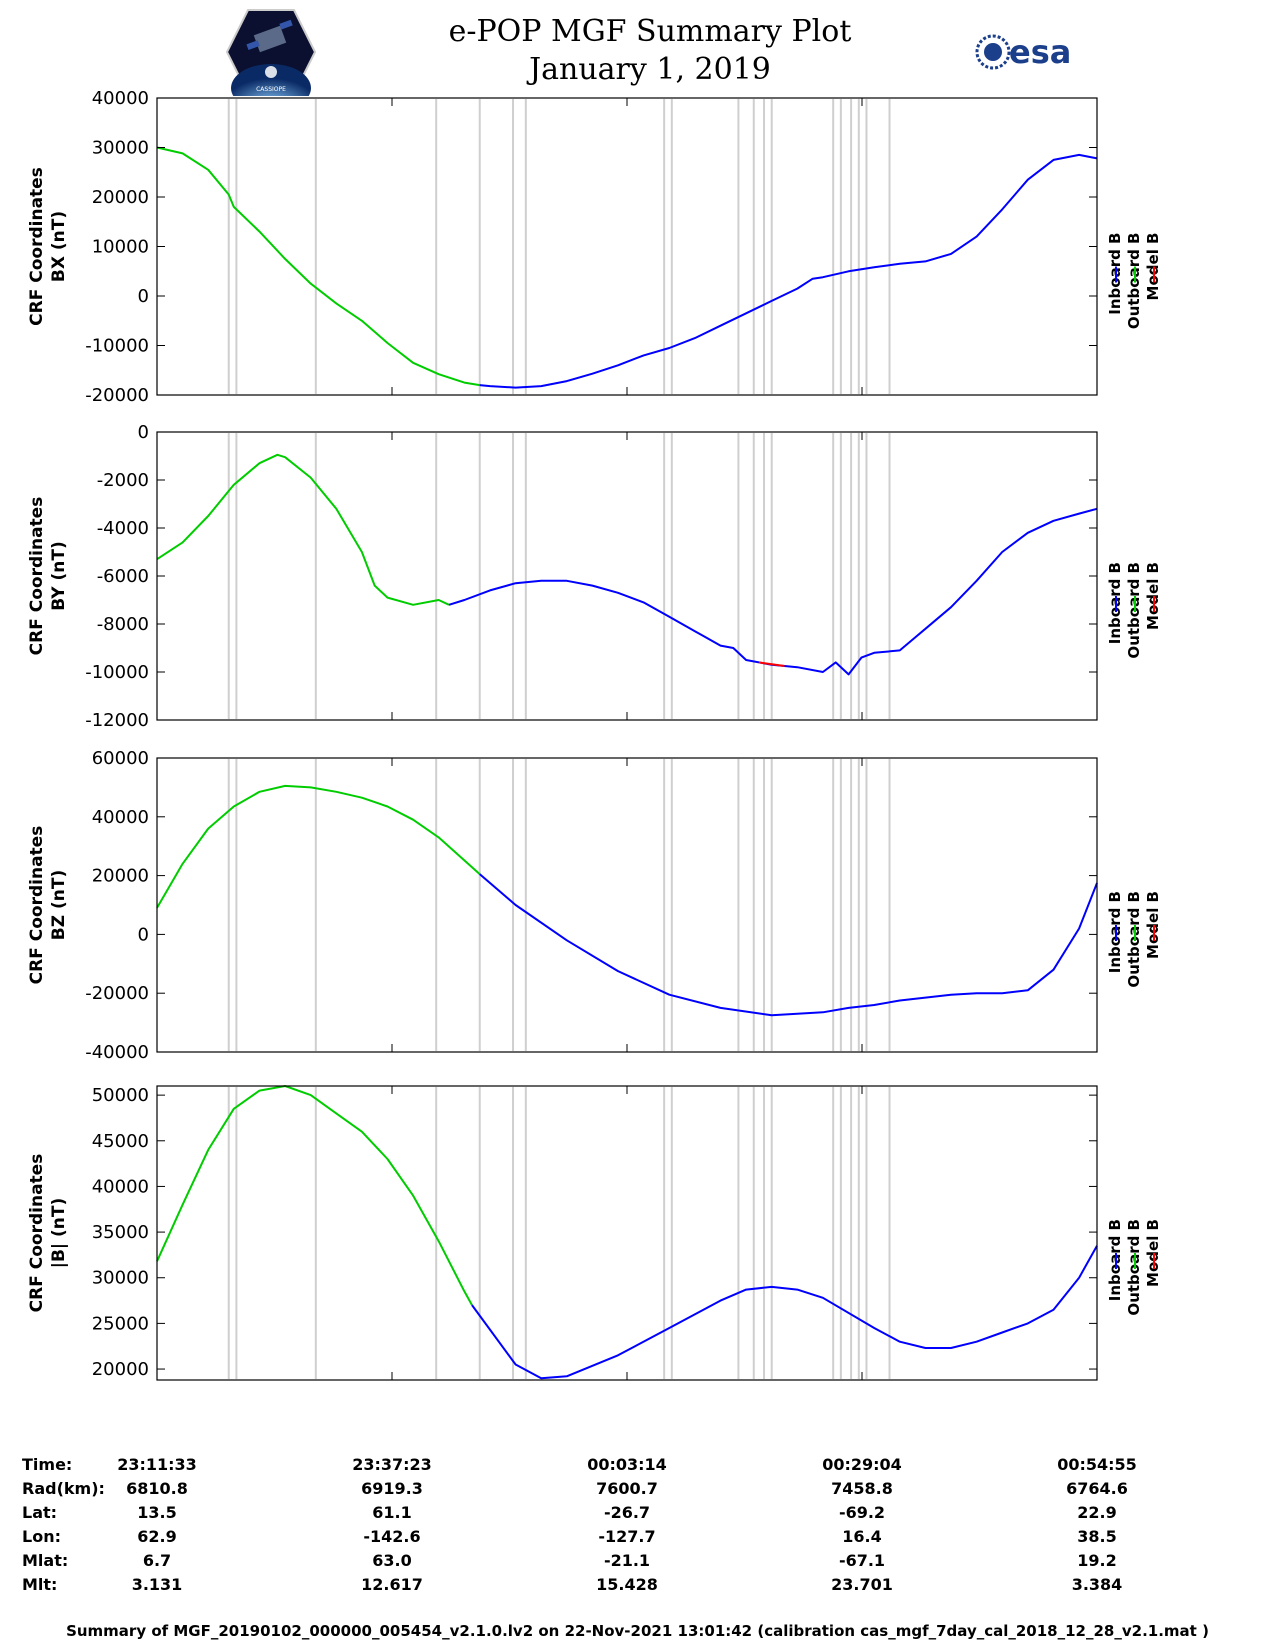 The image size is (1275, 1650). I want to click on y-tick-label: -40000, so click(117, 1052).